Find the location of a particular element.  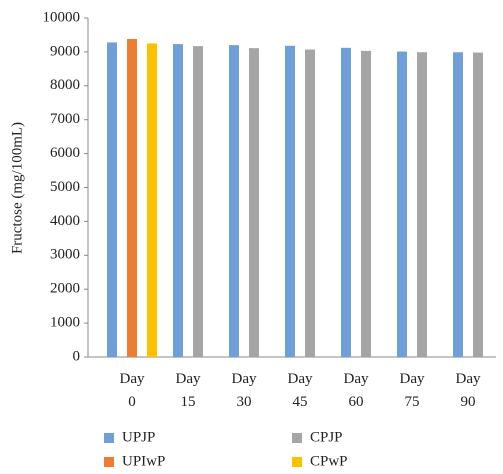

x-tick-label: Day 15 is located at coordinates (188, 390).